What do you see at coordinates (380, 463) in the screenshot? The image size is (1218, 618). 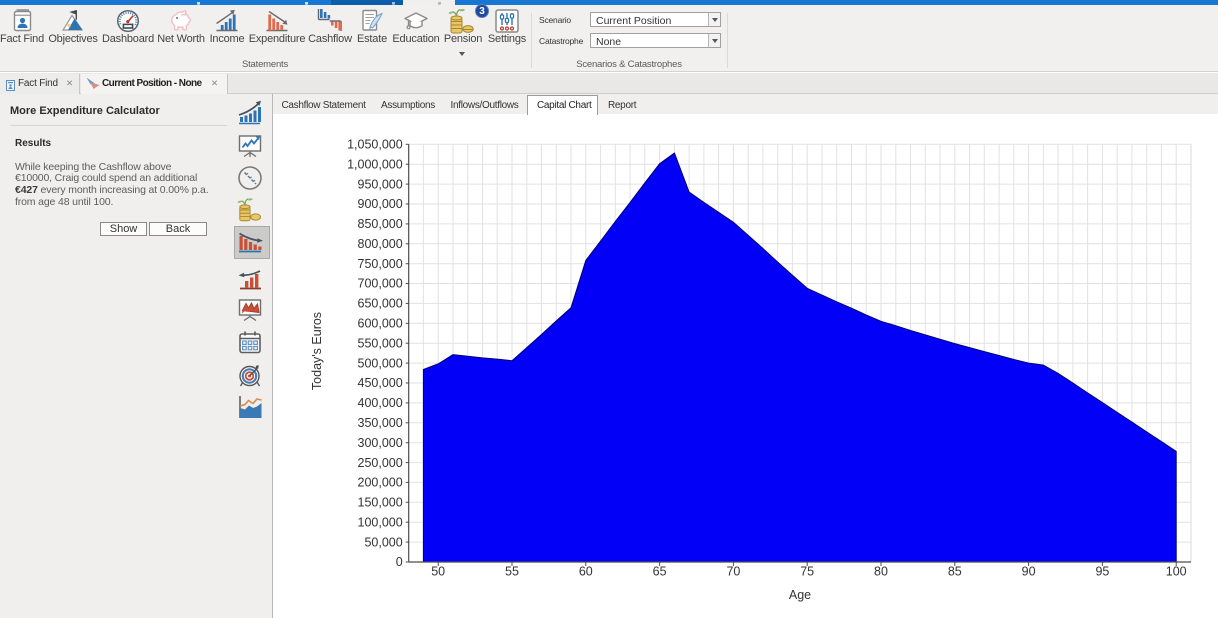 I see `svg-text: 250,000` at bounding box center [380, 463].